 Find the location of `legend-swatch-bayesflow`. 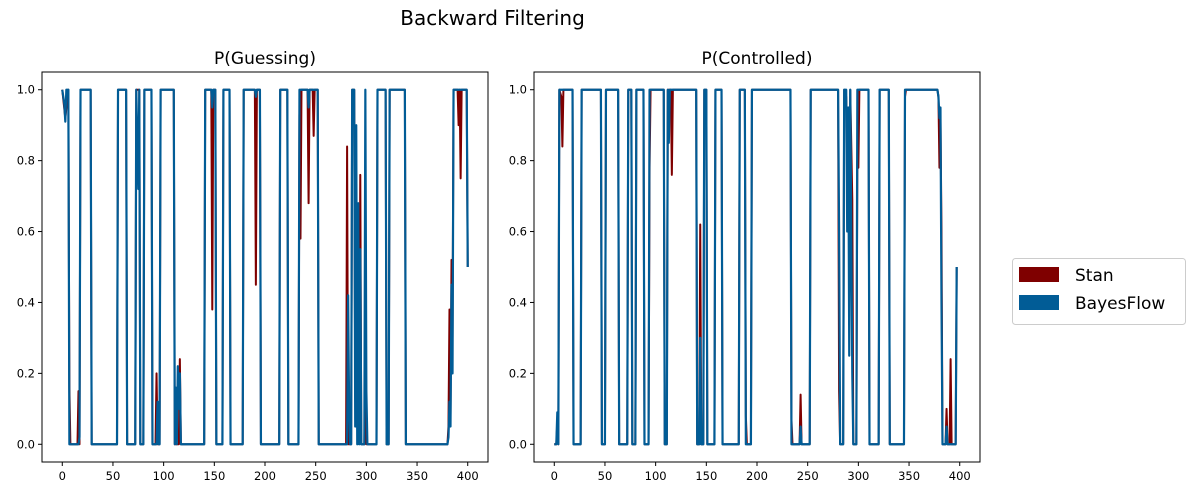

legend-swatch-bayesflow is located at coordinates (1039, 302).